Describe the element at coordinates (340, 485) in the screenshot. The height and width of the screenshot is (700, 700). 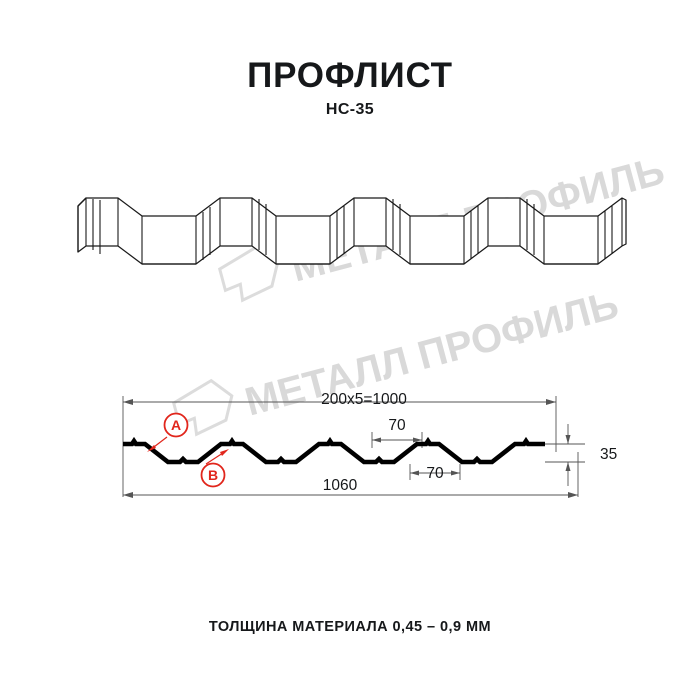
I see `dimension-total-width-label: 1060` at that location.